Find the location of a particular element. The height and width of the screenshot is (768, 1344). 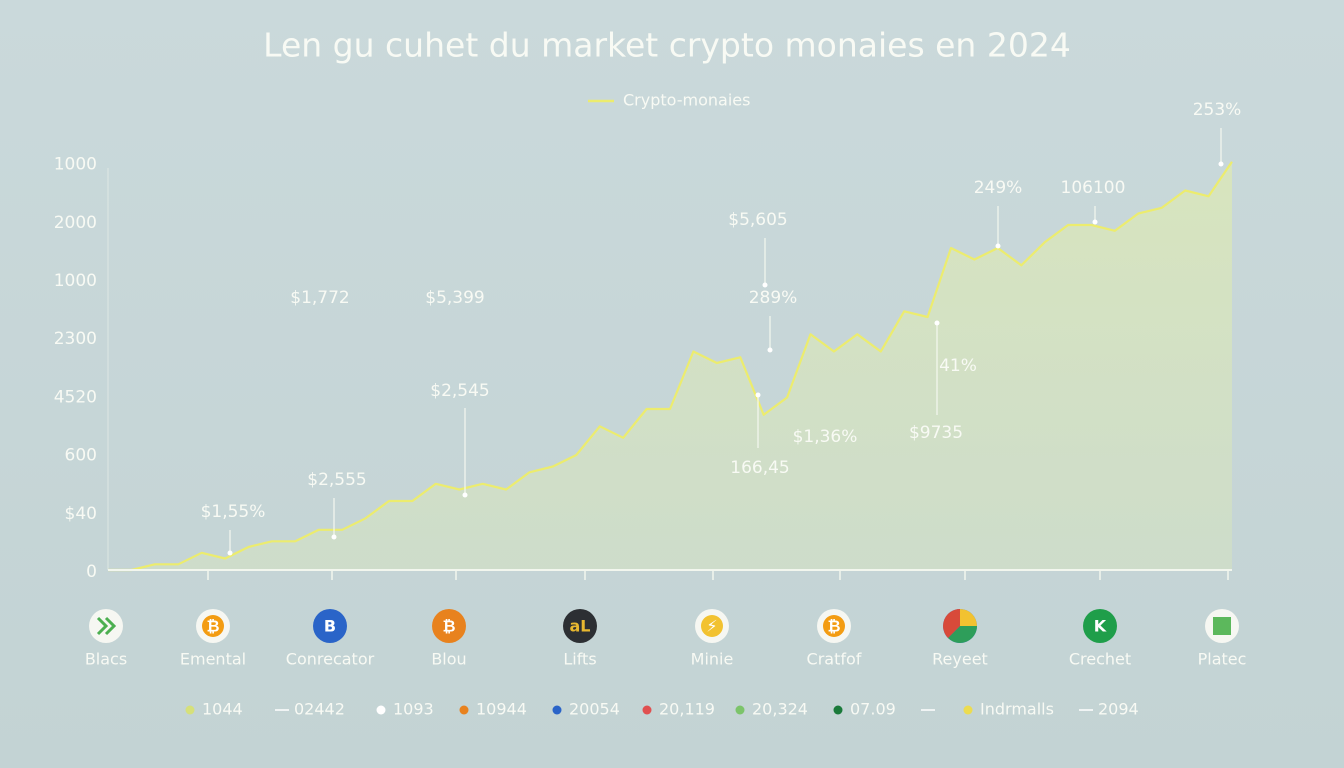

annotation: 249% is located at coordinates (998, 188).